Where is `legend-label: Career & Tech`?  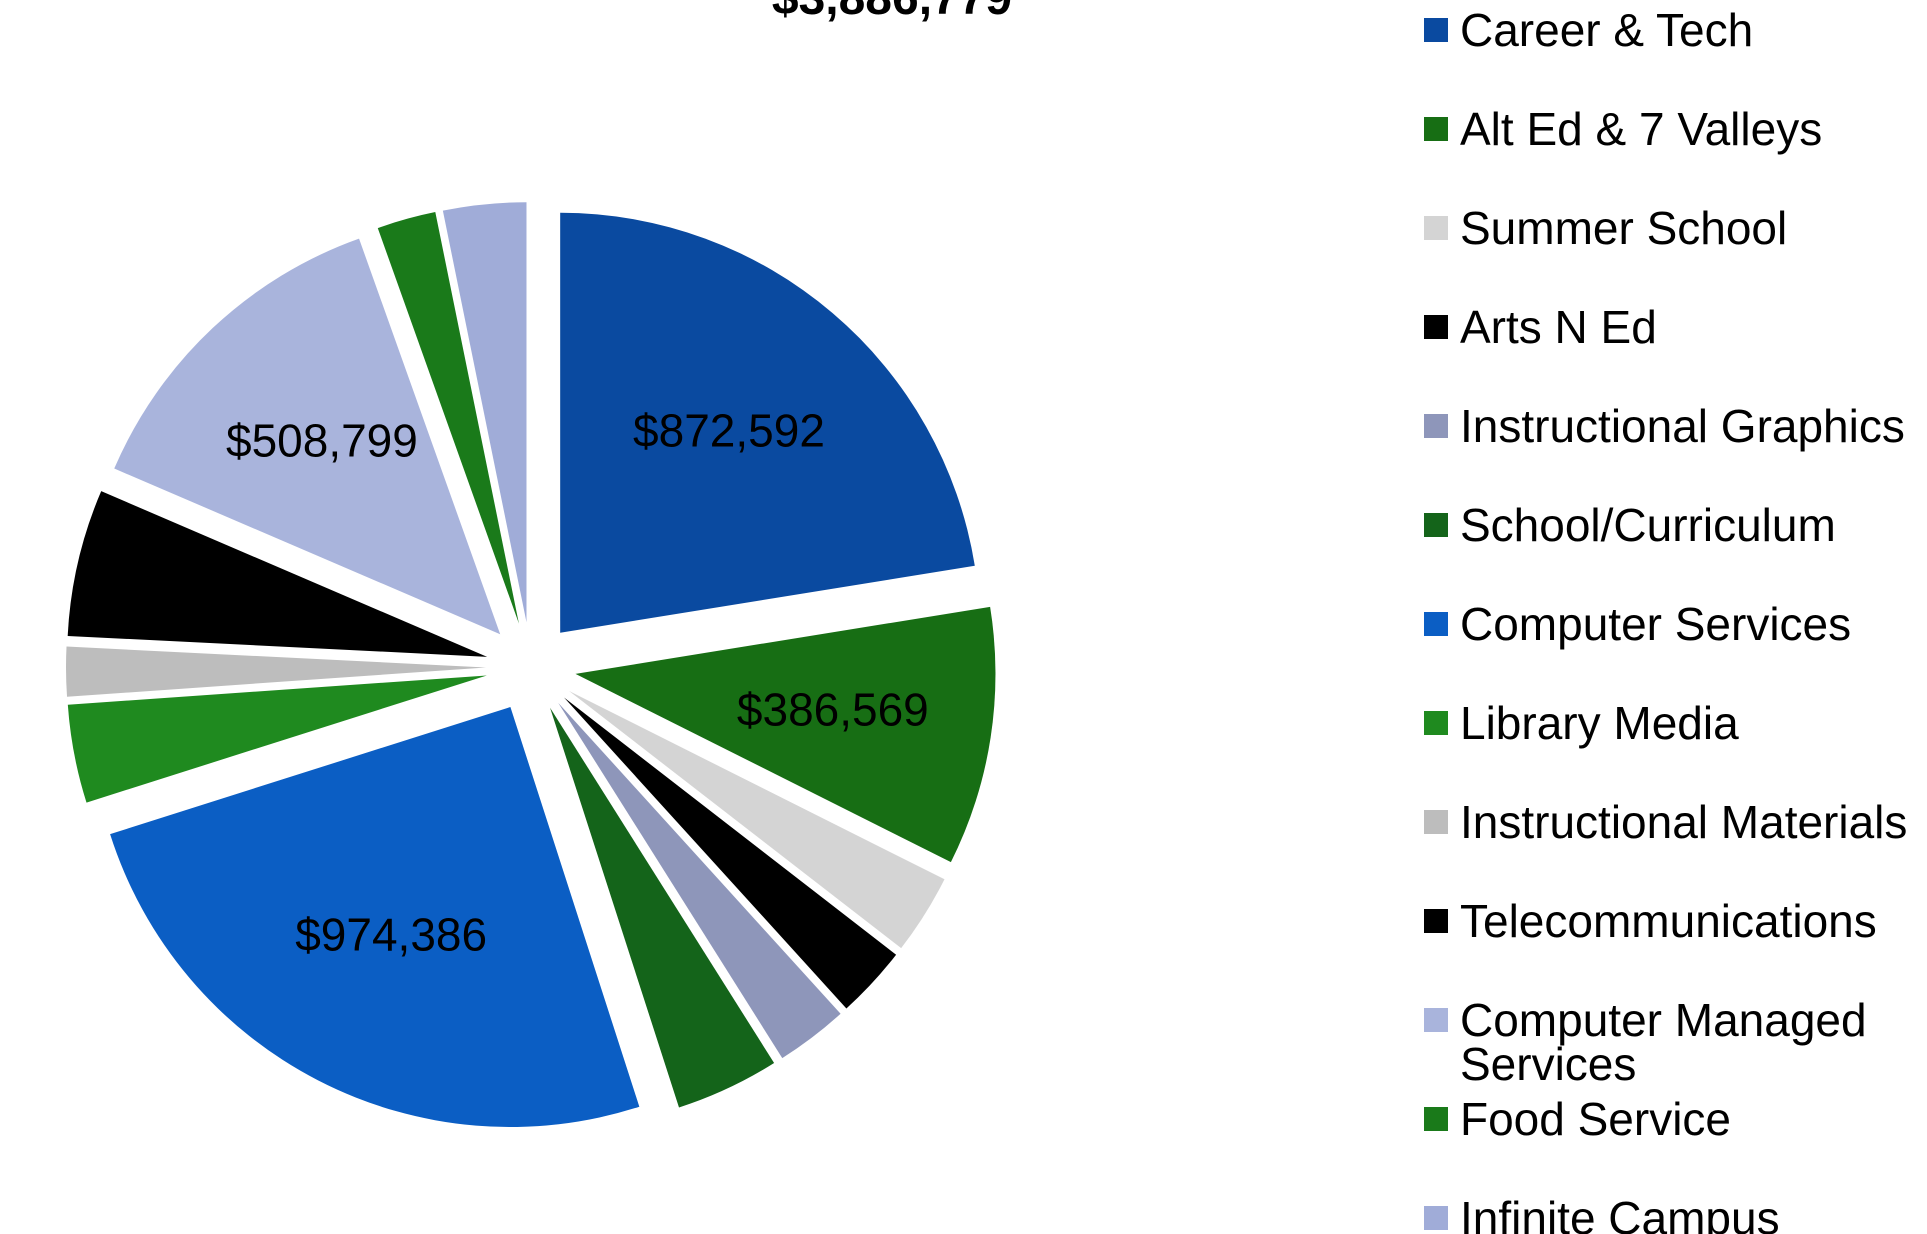 legend-label: Career & Tech is located at coordinates (1607, 30).